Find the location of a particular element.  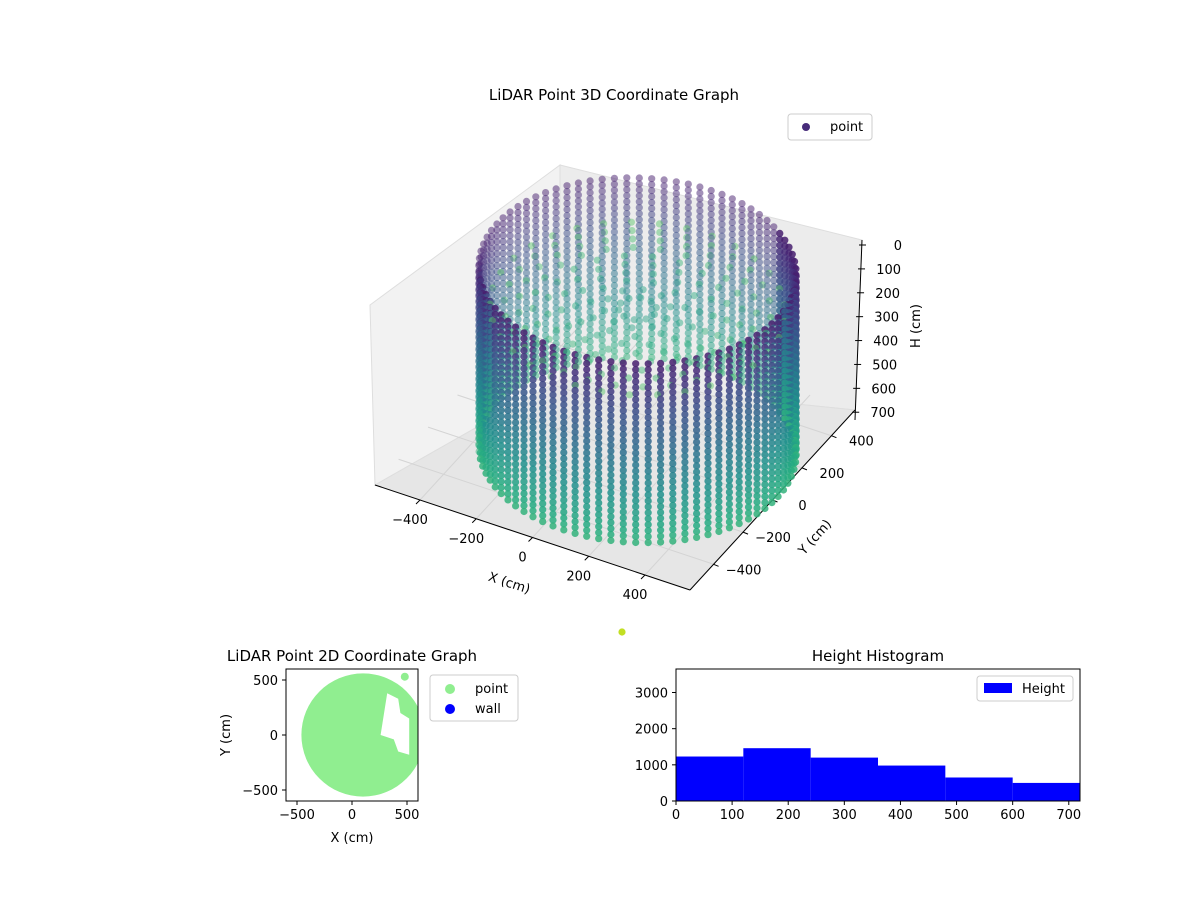

cloud-point-1979 is located at coordinates (765, 413).